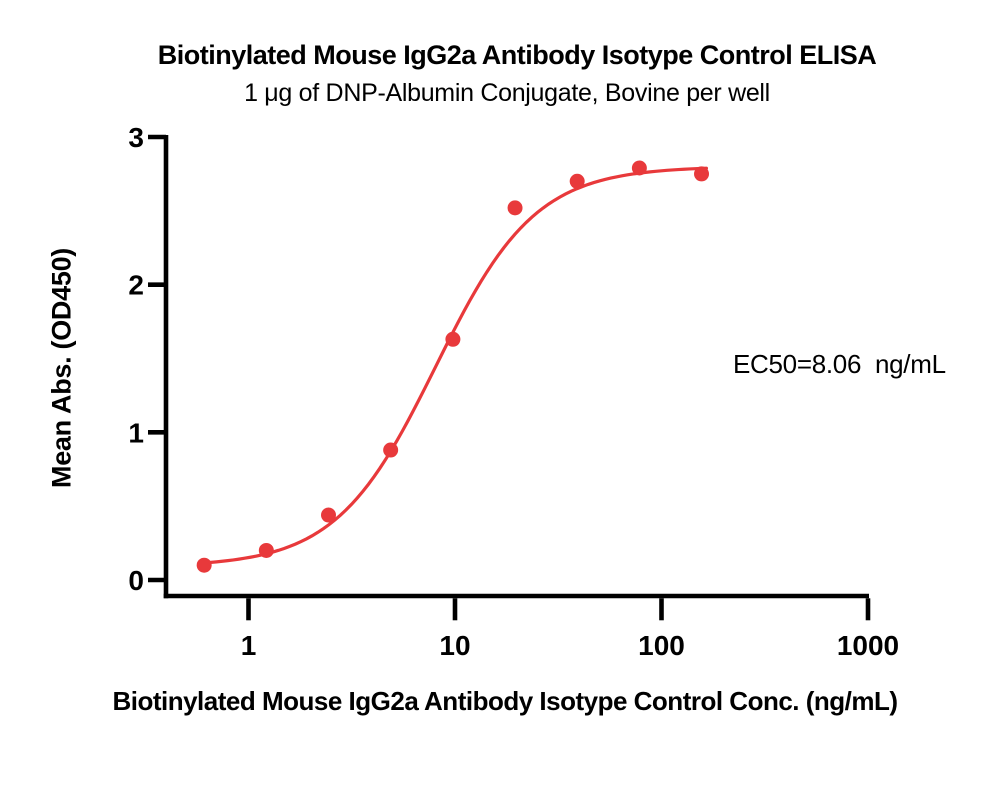 The image size is (1000, 793). Describe the element at coordinates (136, 580) in the screenshot. I see `y-tick-label: 0` at that location.